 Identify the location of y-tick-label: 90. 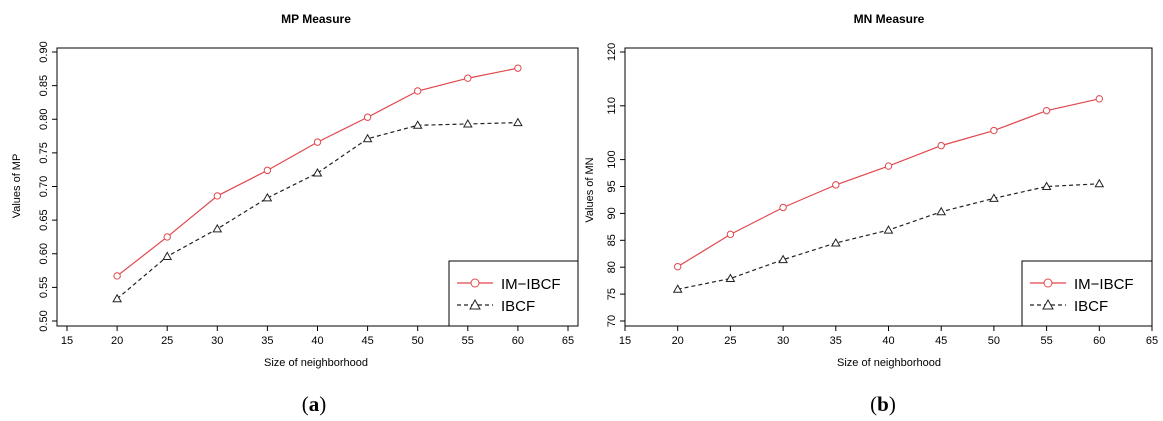
(612, 213).